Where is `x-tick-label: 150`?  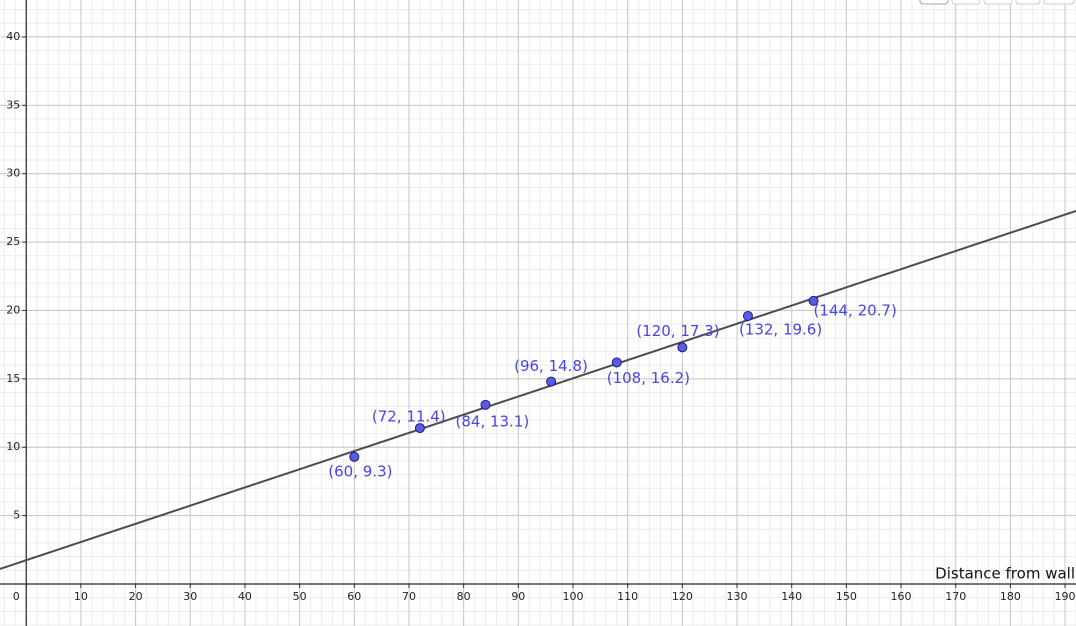 x-tick-label: 150 is located at coordinates (846, 596).